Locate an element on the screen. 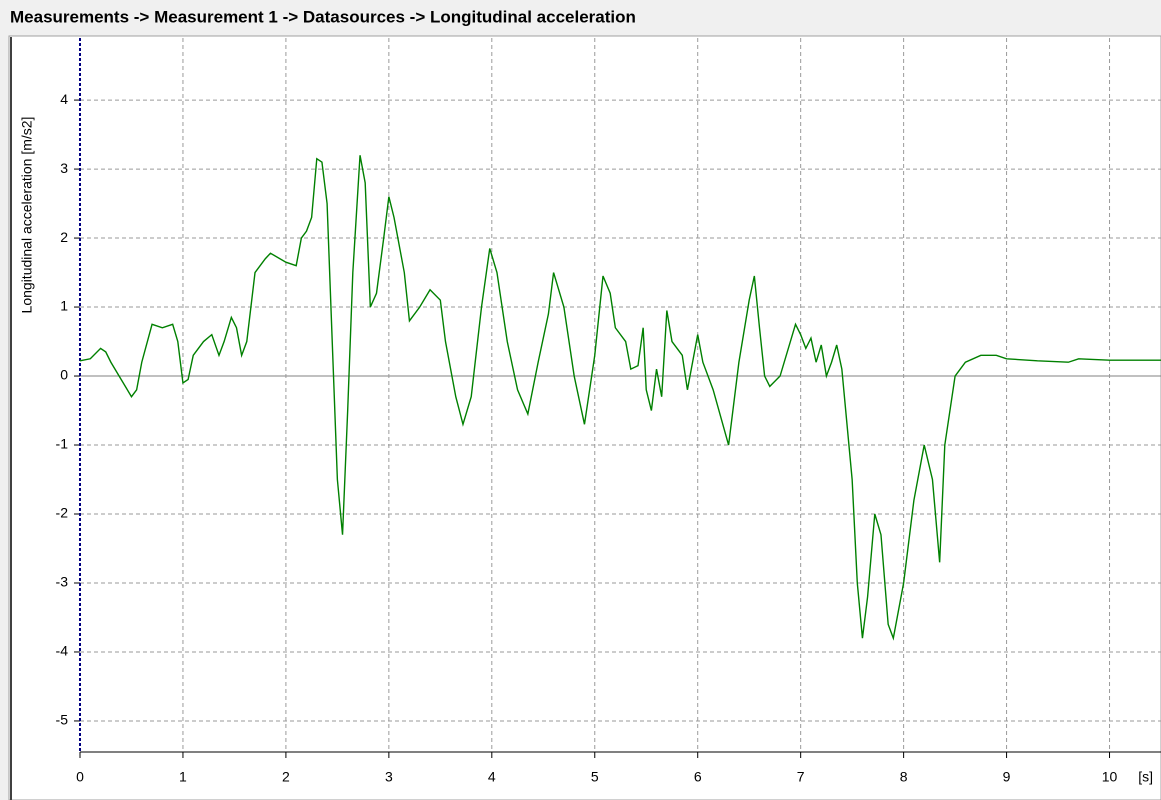 This screenshot has width=1161, height=800. x-tick-label: 5 is located at coordinates (595, 777).